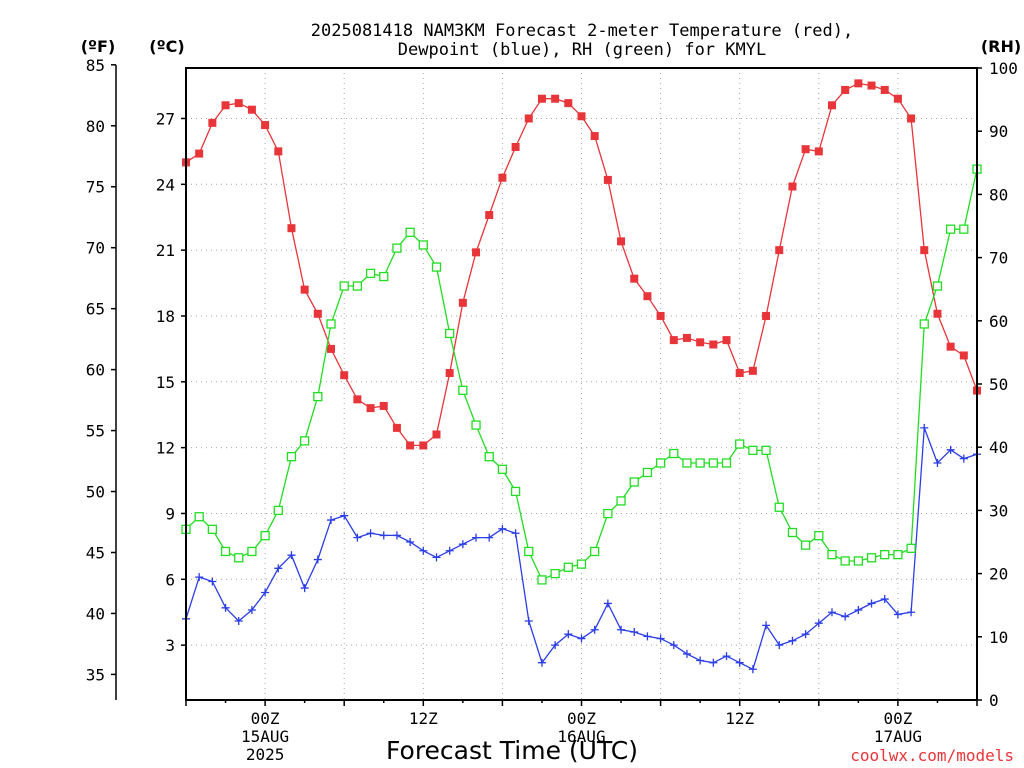 The width and height of the screenshot is (1024, 768). What do you see at coordinates (898, 736) in the screenshot?
I see `x-tick-label: 17AUG` at bounding box center [898, 736].